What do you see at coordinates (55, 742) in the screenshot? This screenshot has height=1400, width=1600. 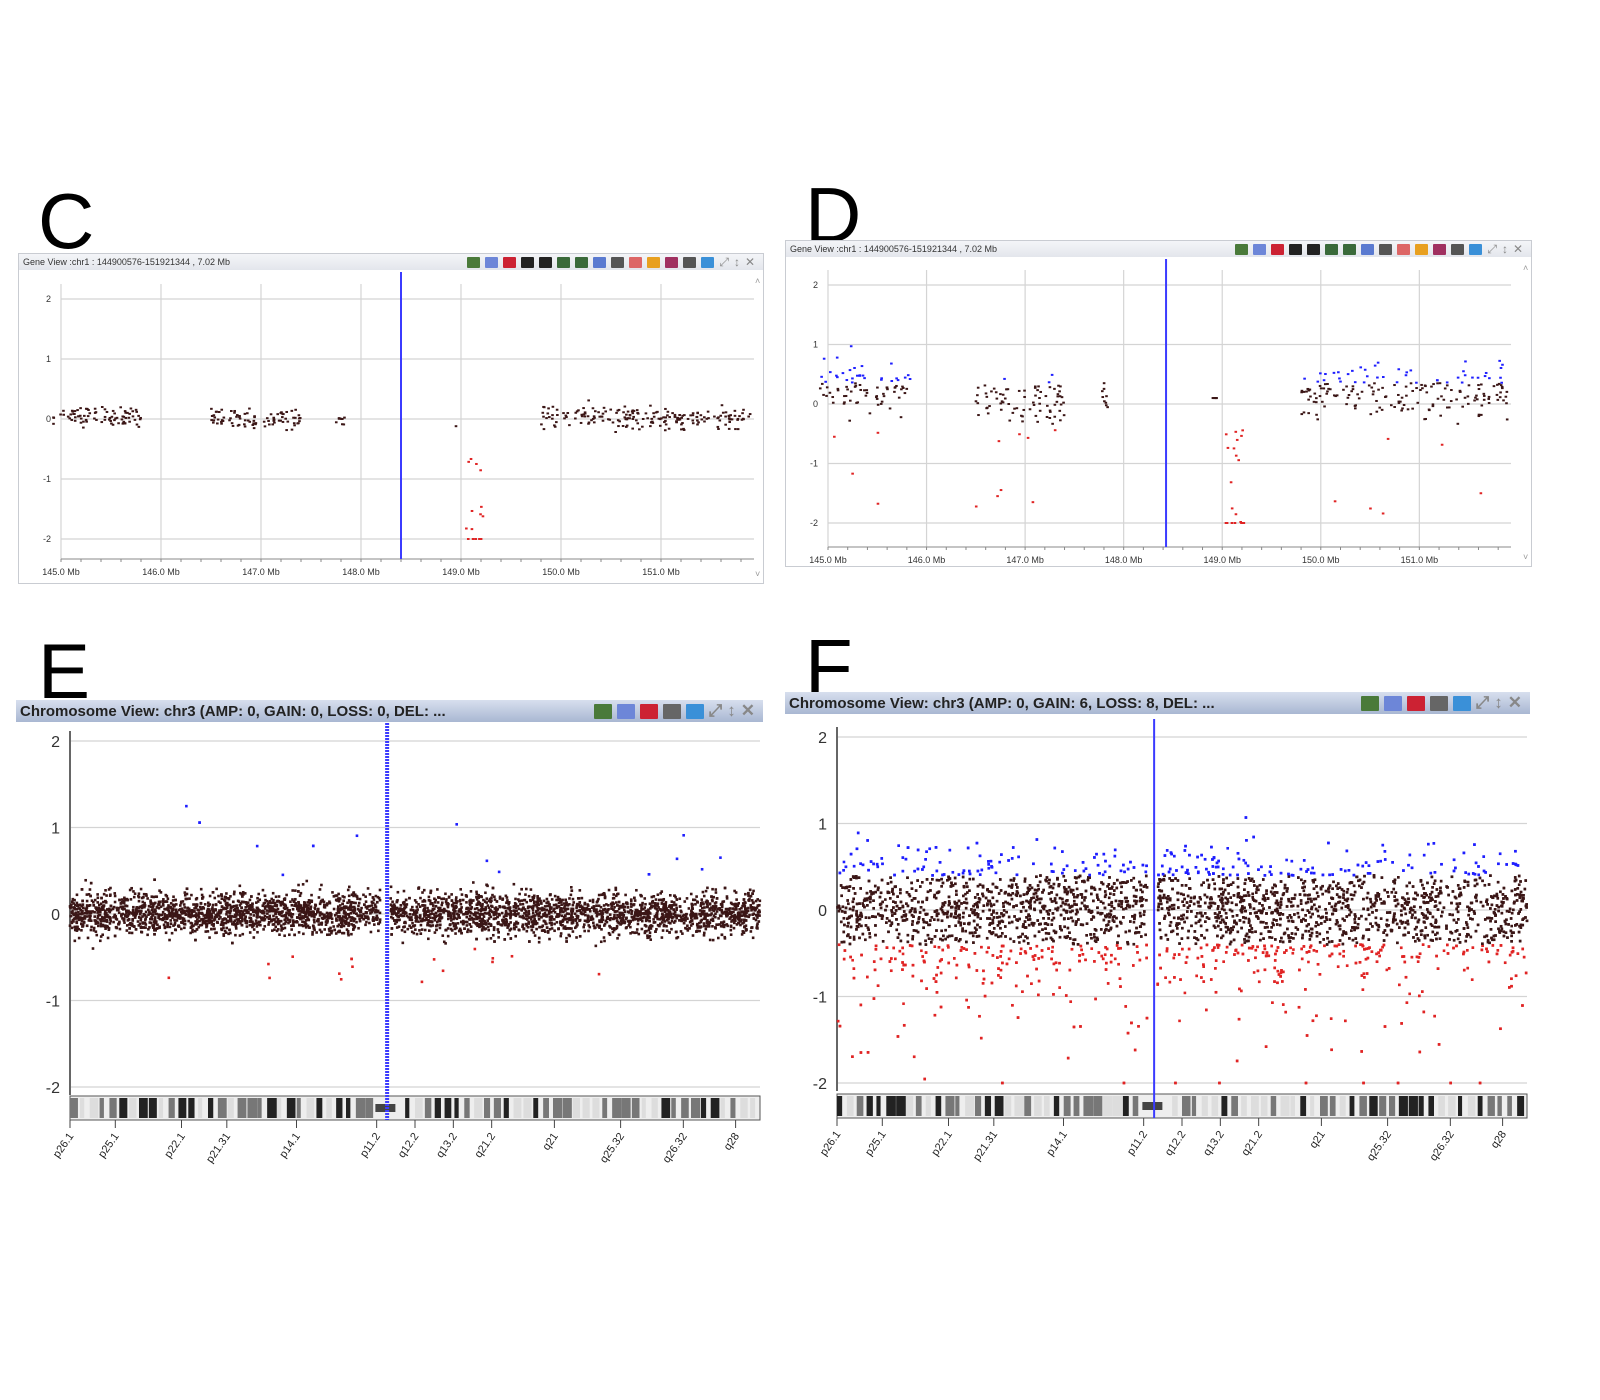 I see `y-tick-label: 2` at bounding box center [55, 742].